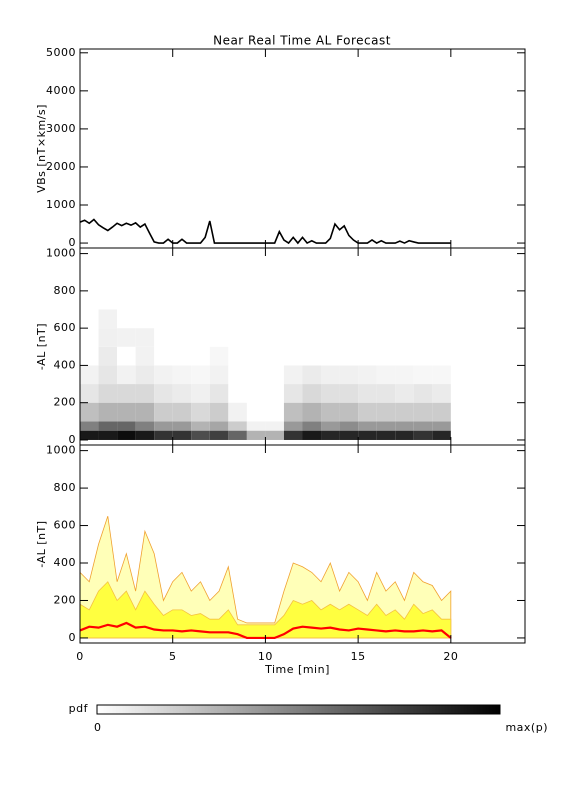  What do you see at coordinates (98, 727) in the screenshot?
I see `colorbar-tick-label: 0` at bounding box center [98, 727].